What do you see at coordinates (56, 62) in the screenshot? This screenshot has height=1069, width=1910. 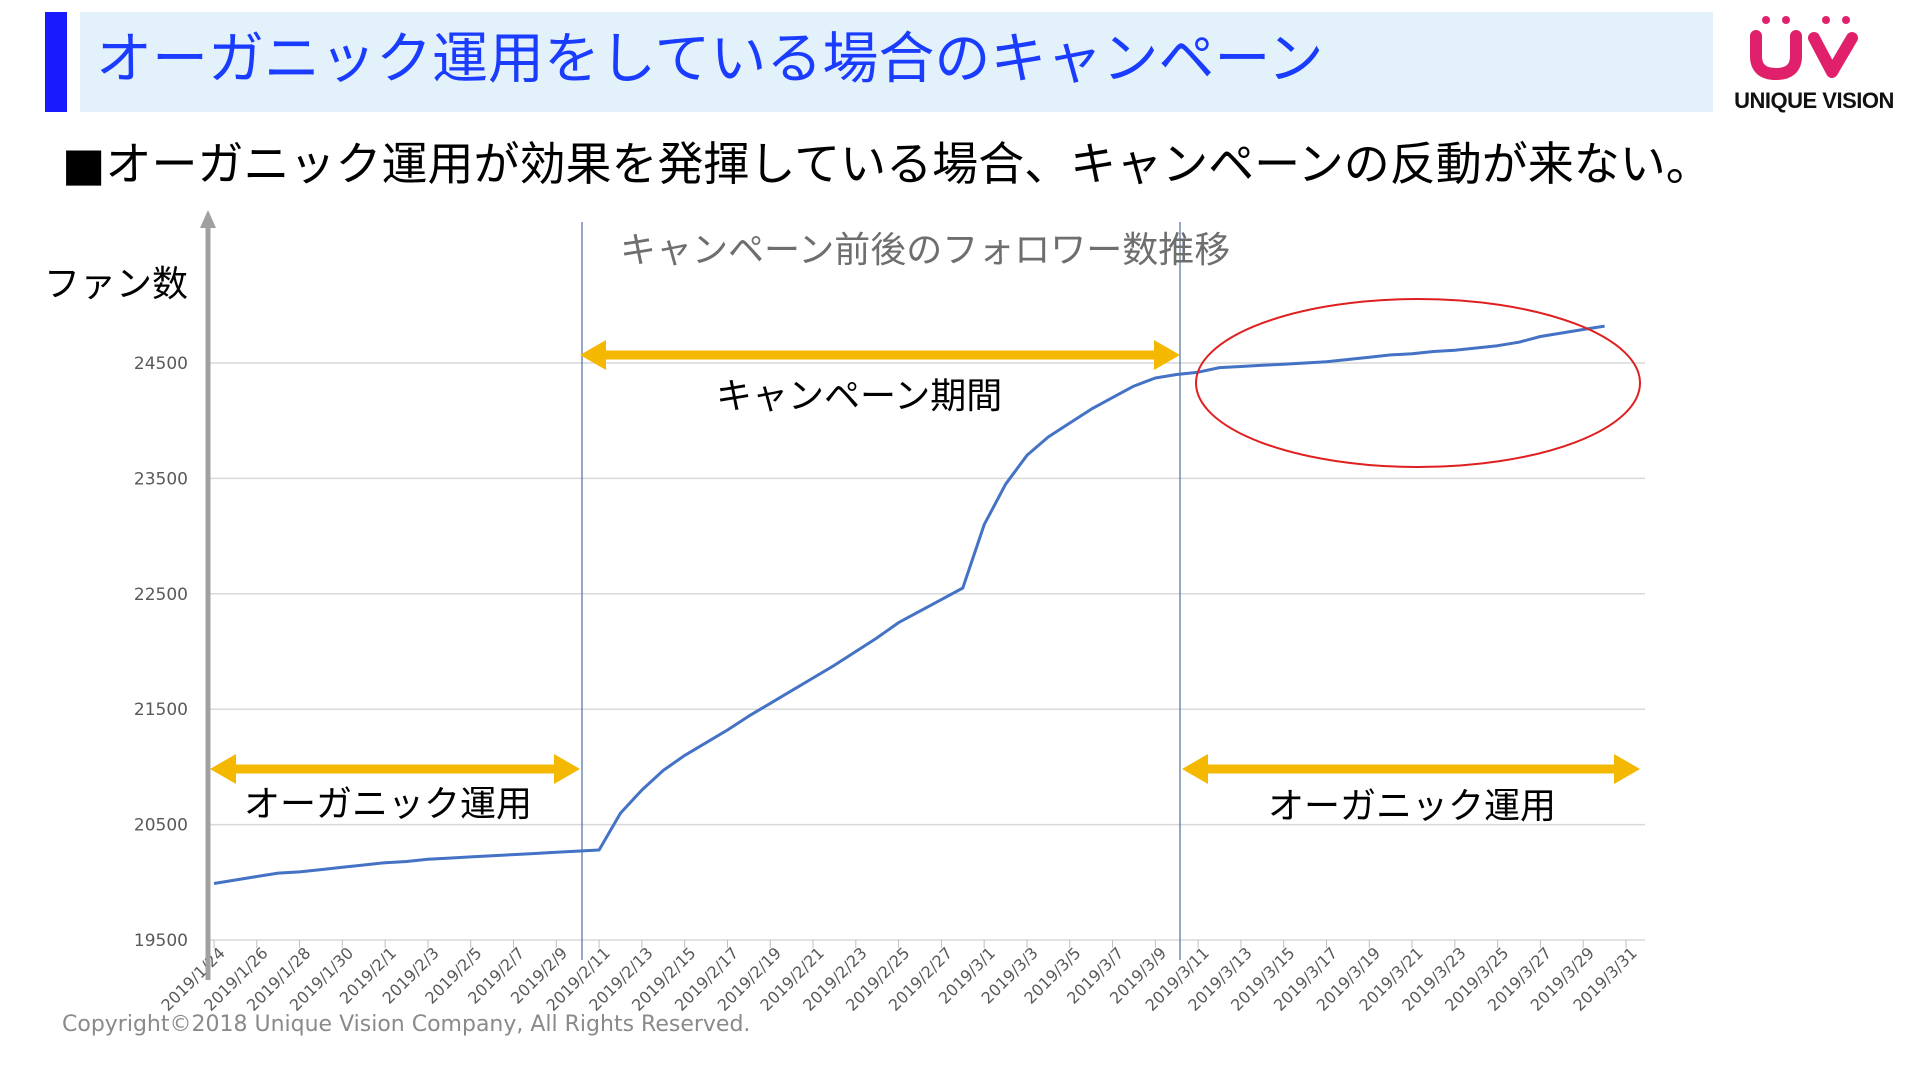 I see `title-accent-bar` at bounding box center [56, 62].